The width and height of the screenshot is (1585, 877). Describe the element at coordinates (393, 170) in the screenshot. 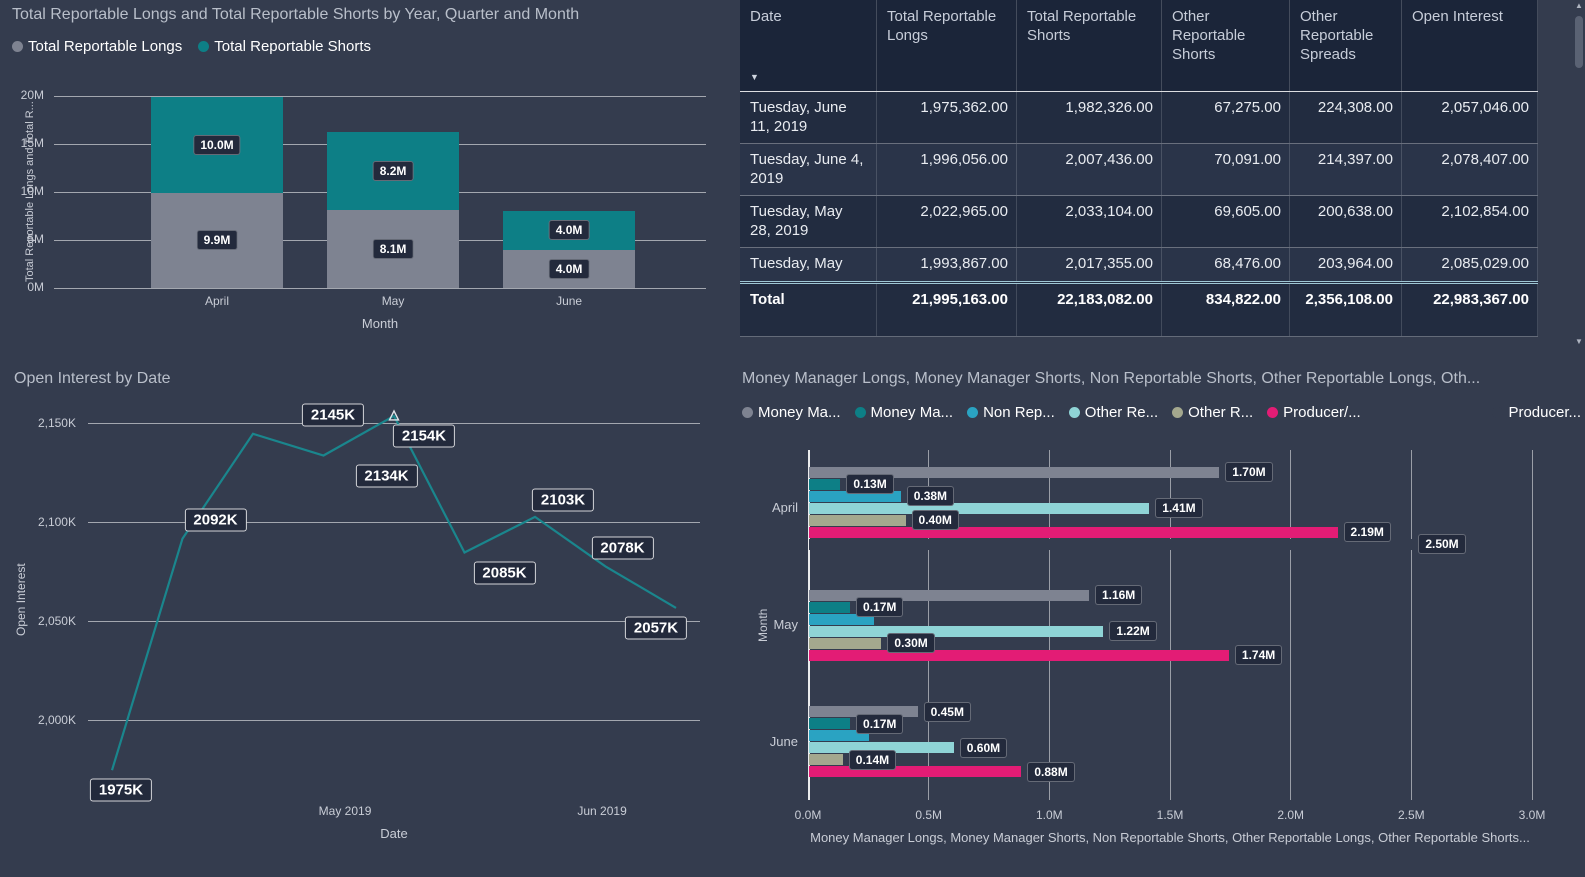

I see `data-label: 8.2M` at that location.